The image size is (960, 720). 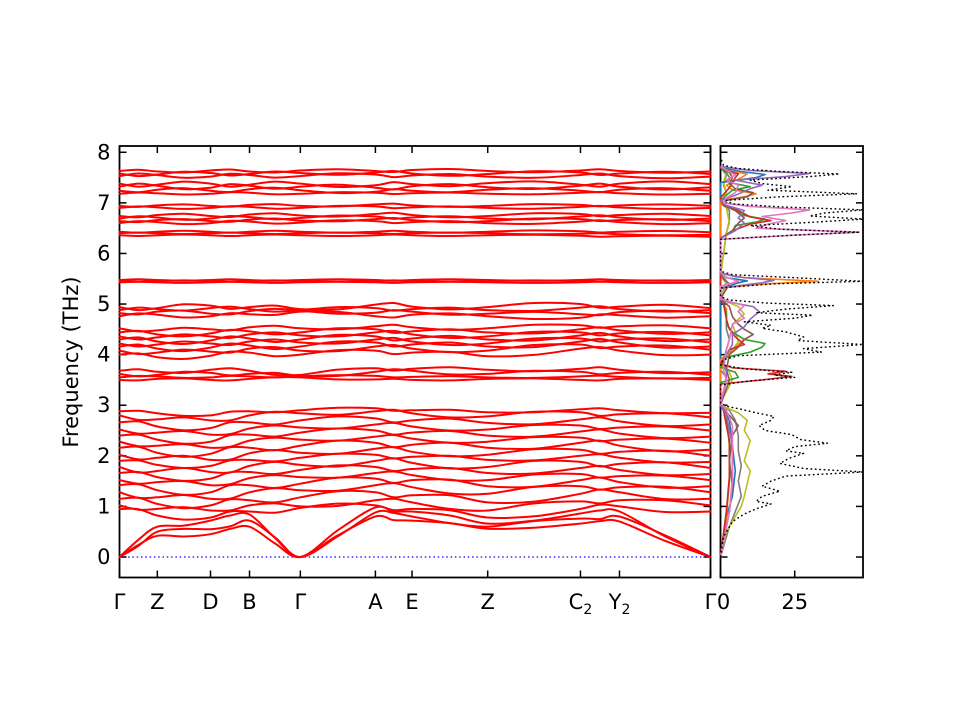 What do you see at coordinates (103, 203) in the screenshot?
I see `y-tick-label: 7` at bounding box center [103, 203].